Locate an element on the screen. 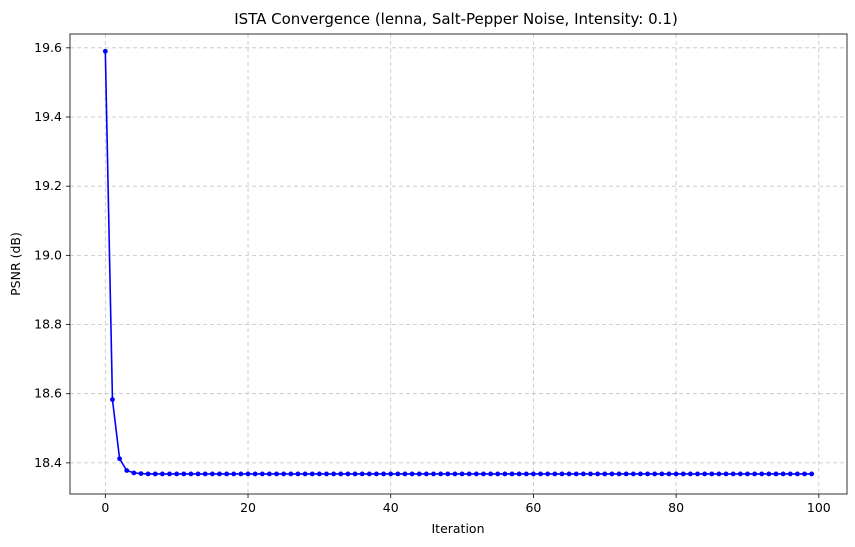  x-tick-label: 80 is located at coordinates (676, 507).